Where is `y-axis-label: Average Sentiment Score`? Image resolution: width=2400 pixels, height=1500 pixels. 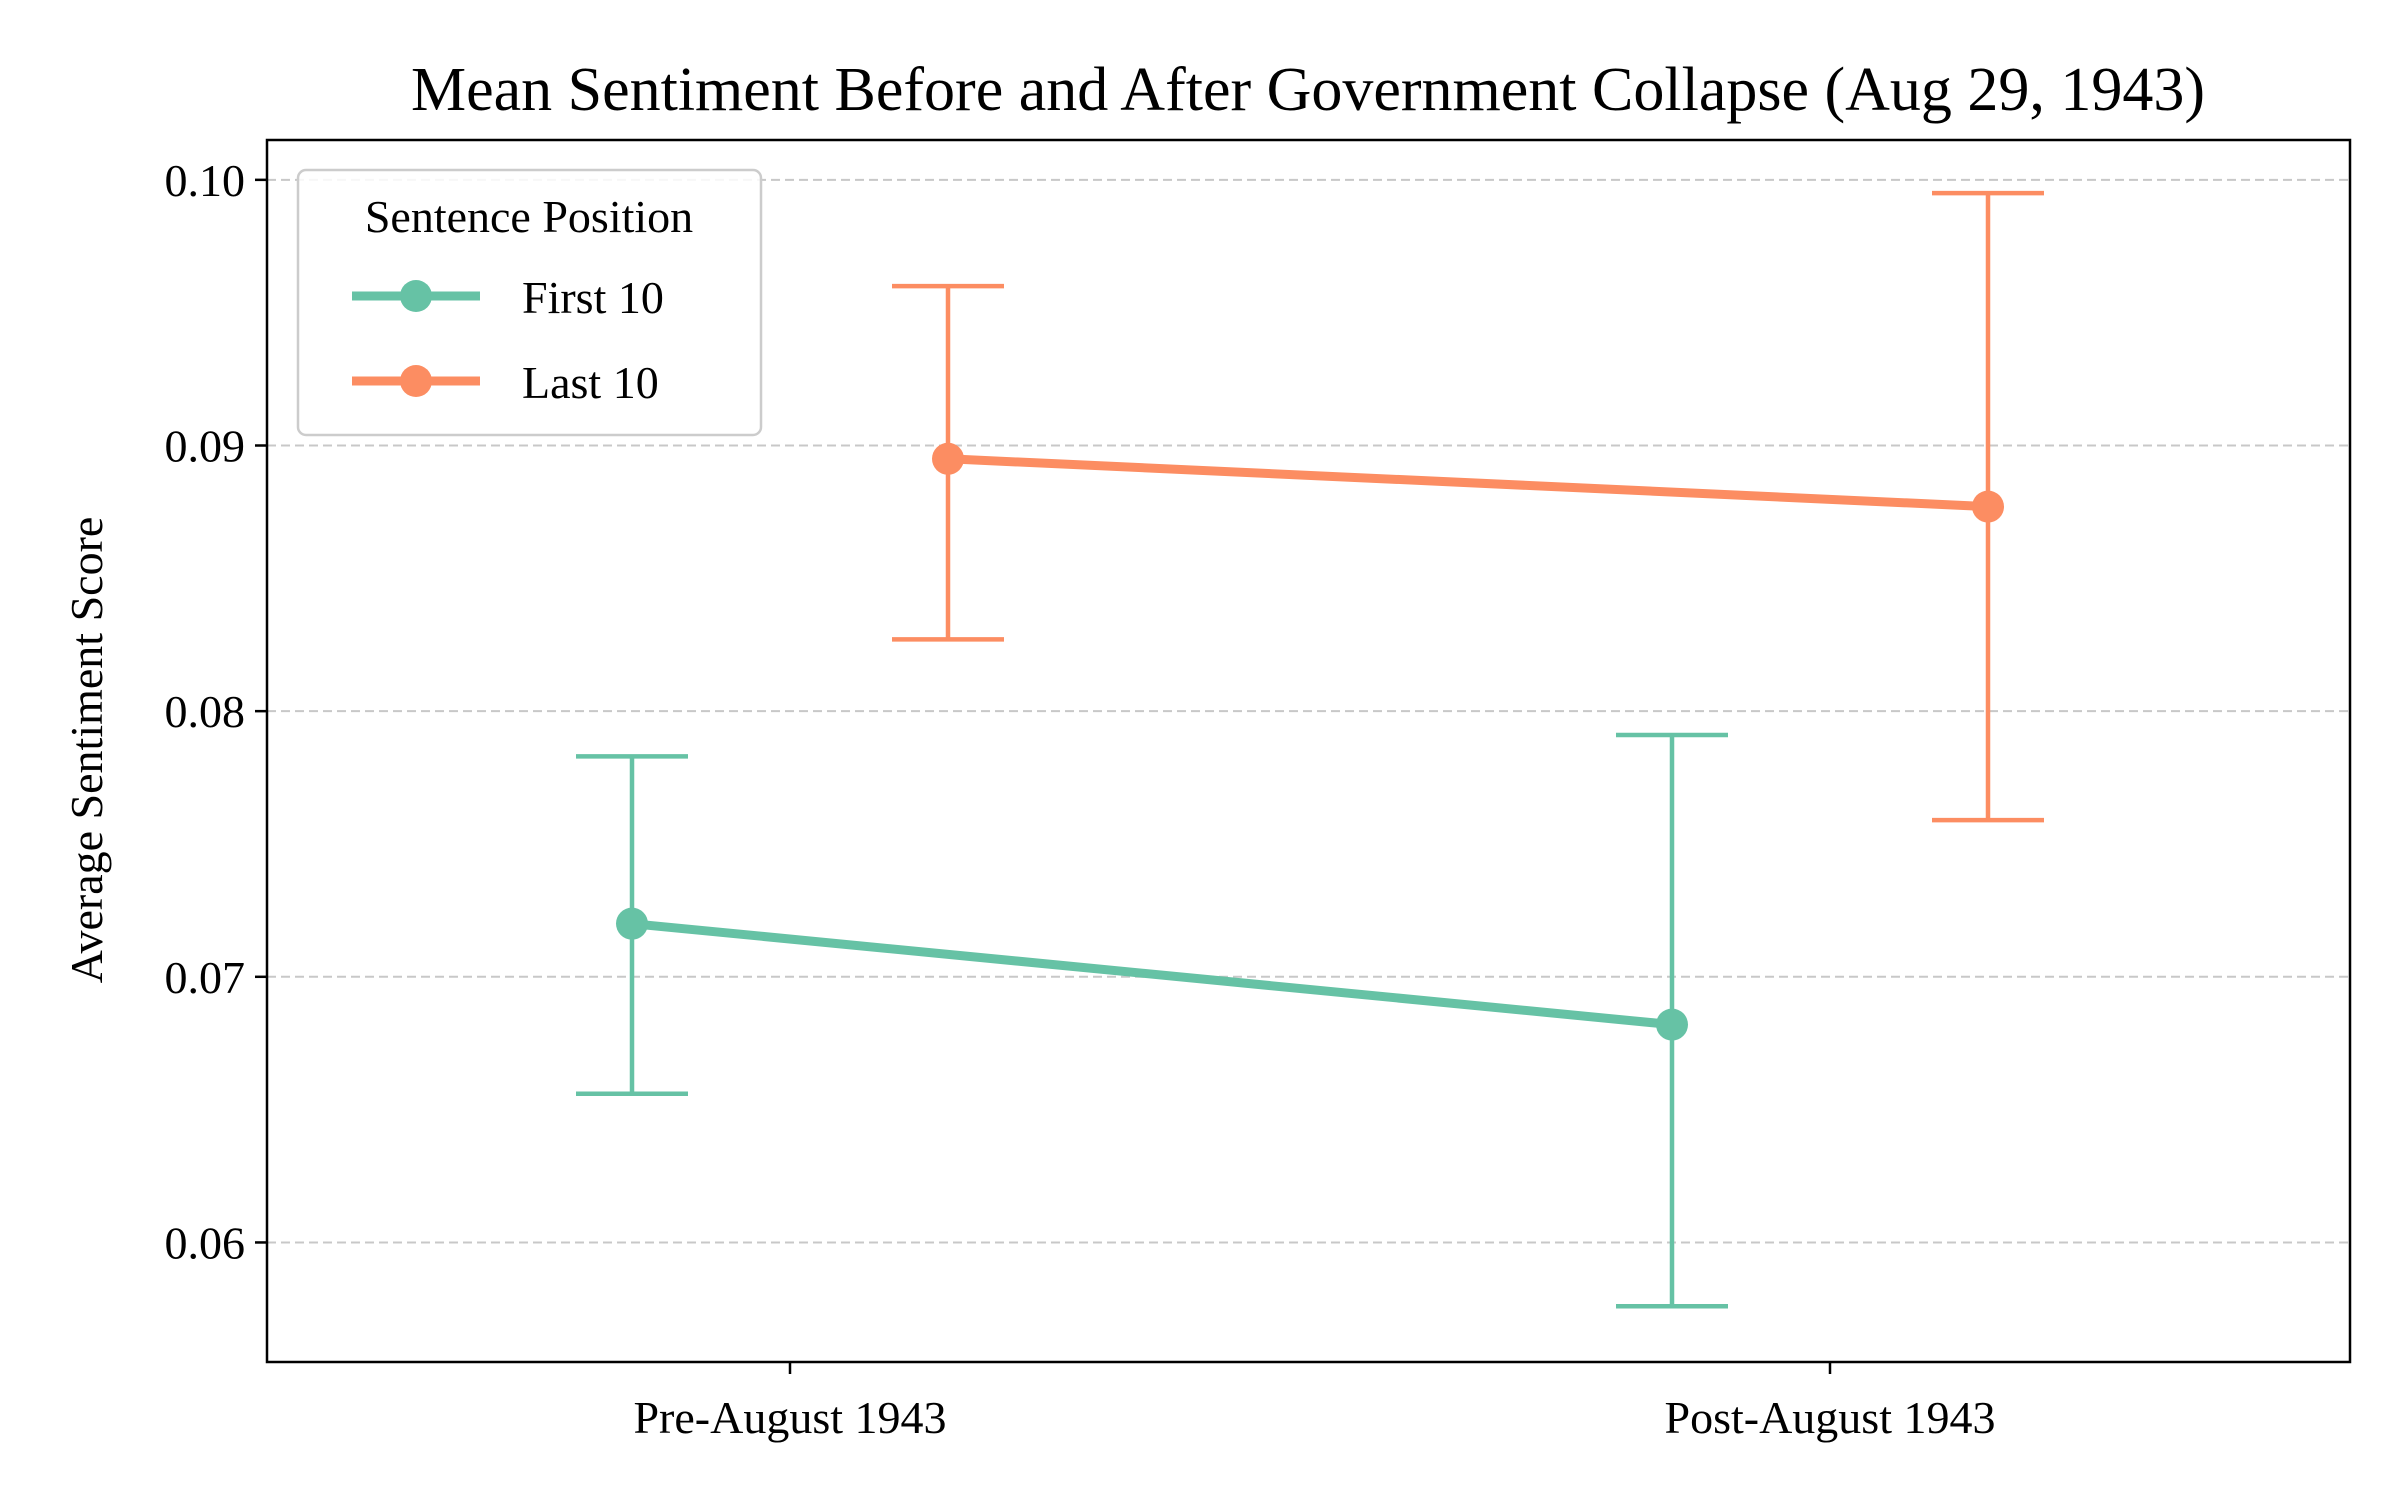
y-axis-label: Average Sentiment Score is located at coordinates (86, 750).